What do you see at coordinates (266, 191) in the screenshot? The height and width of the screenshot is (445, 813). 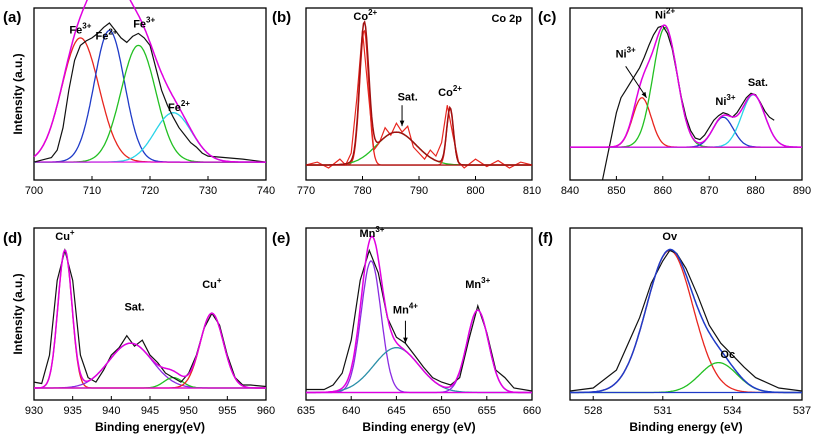 I see `x-tick-label: 740` at bounding box center [266, 191].